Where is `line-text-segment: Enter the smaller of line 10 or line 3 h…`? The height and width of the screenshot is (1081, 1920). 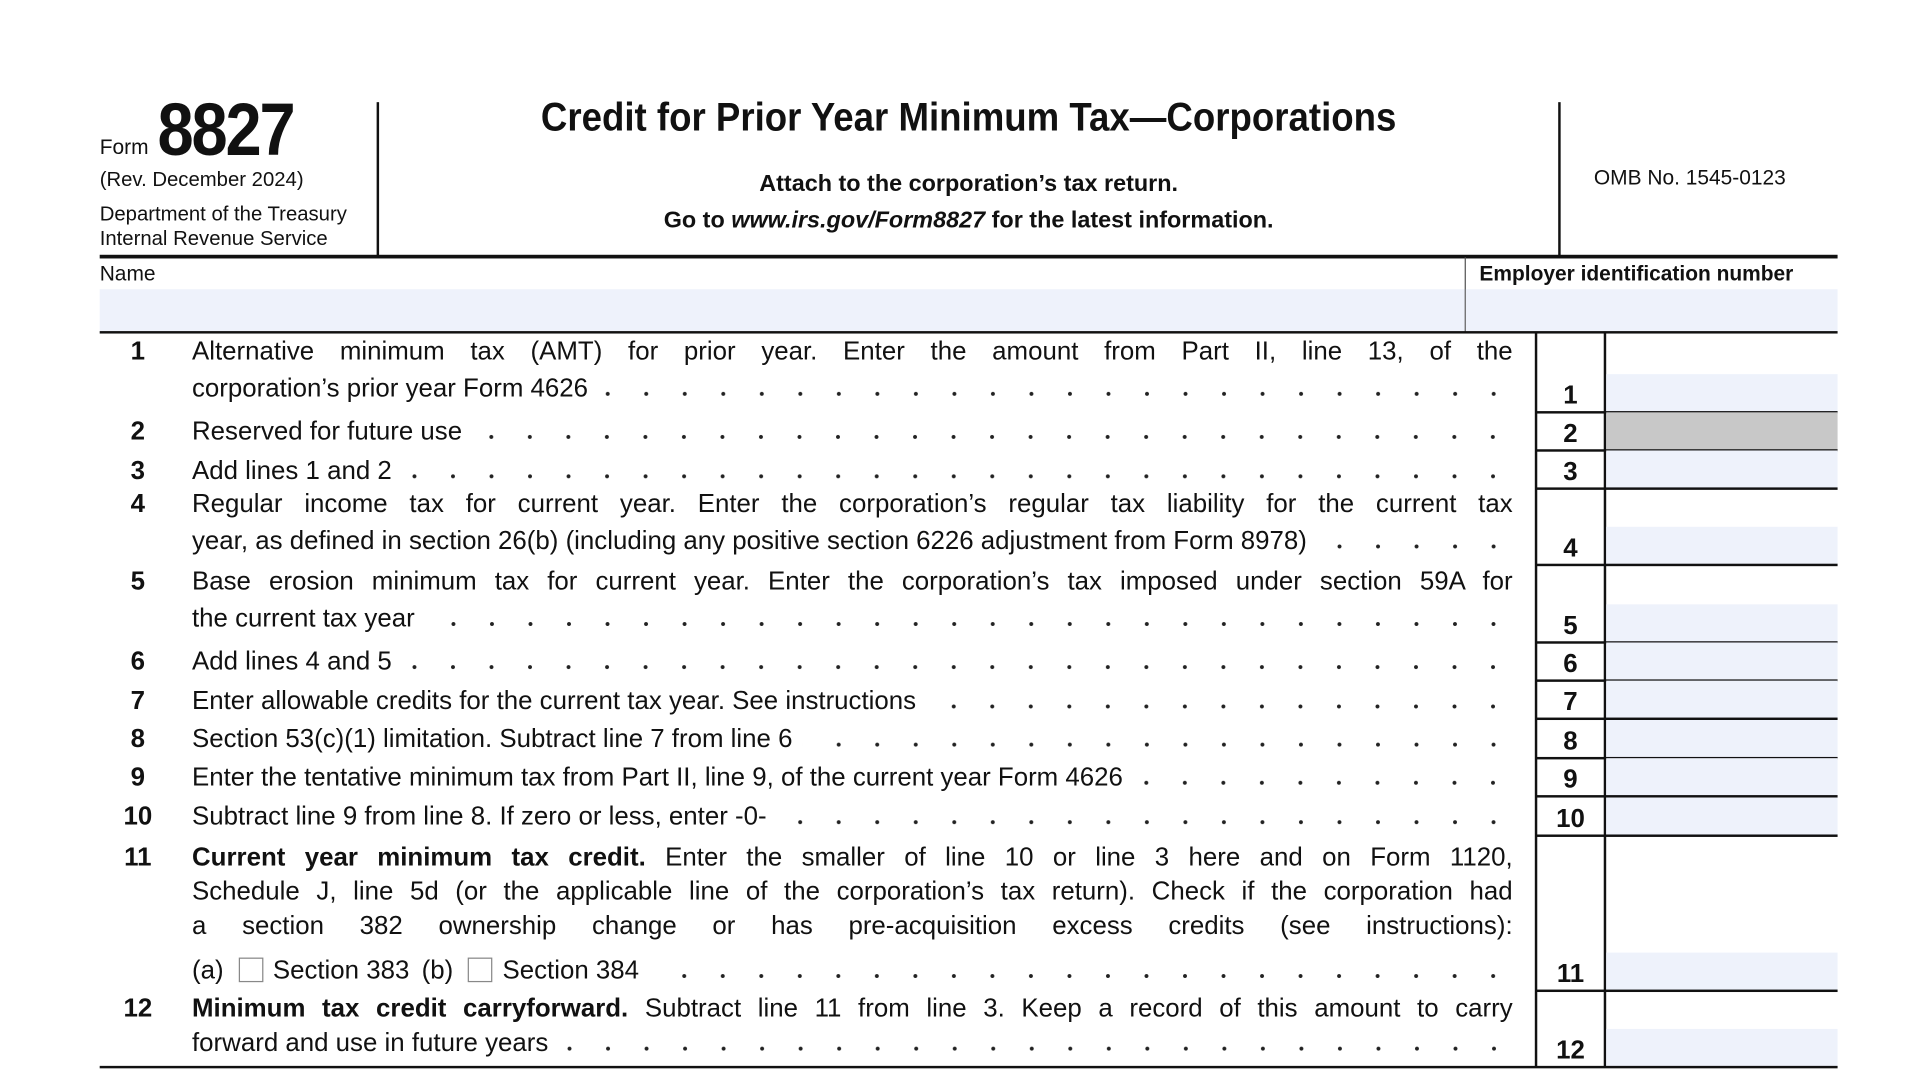 line-text-segment: Enter the smaller of line 10 or line 3 h… is located at coordinates (1079, 857).